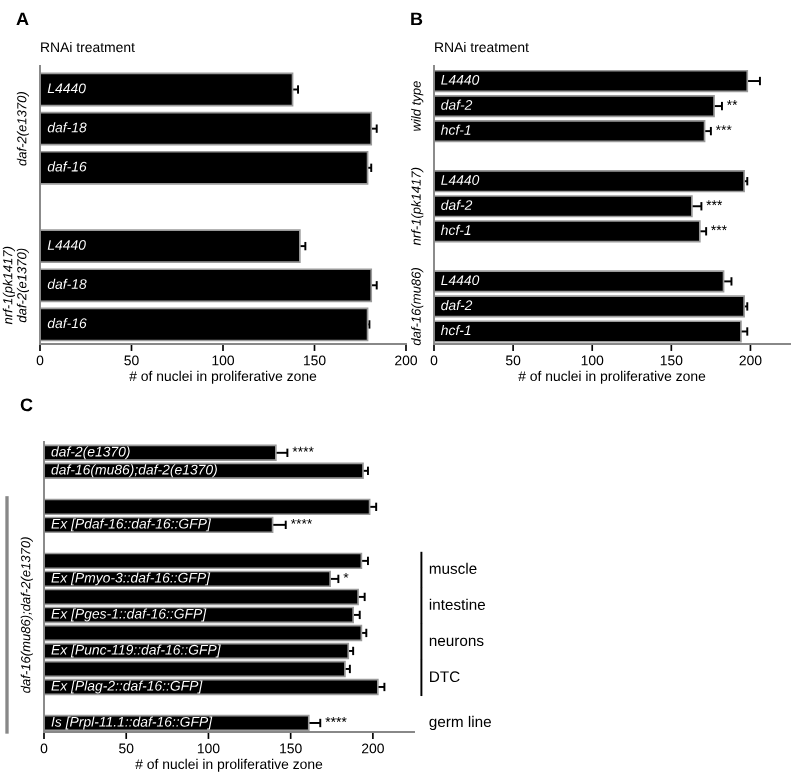 This screenshot has width=804, height=776. What do you see at coordinates (417, 19) in the screenshot?
I see `chart-title: B` at bounding box center [417, 19].